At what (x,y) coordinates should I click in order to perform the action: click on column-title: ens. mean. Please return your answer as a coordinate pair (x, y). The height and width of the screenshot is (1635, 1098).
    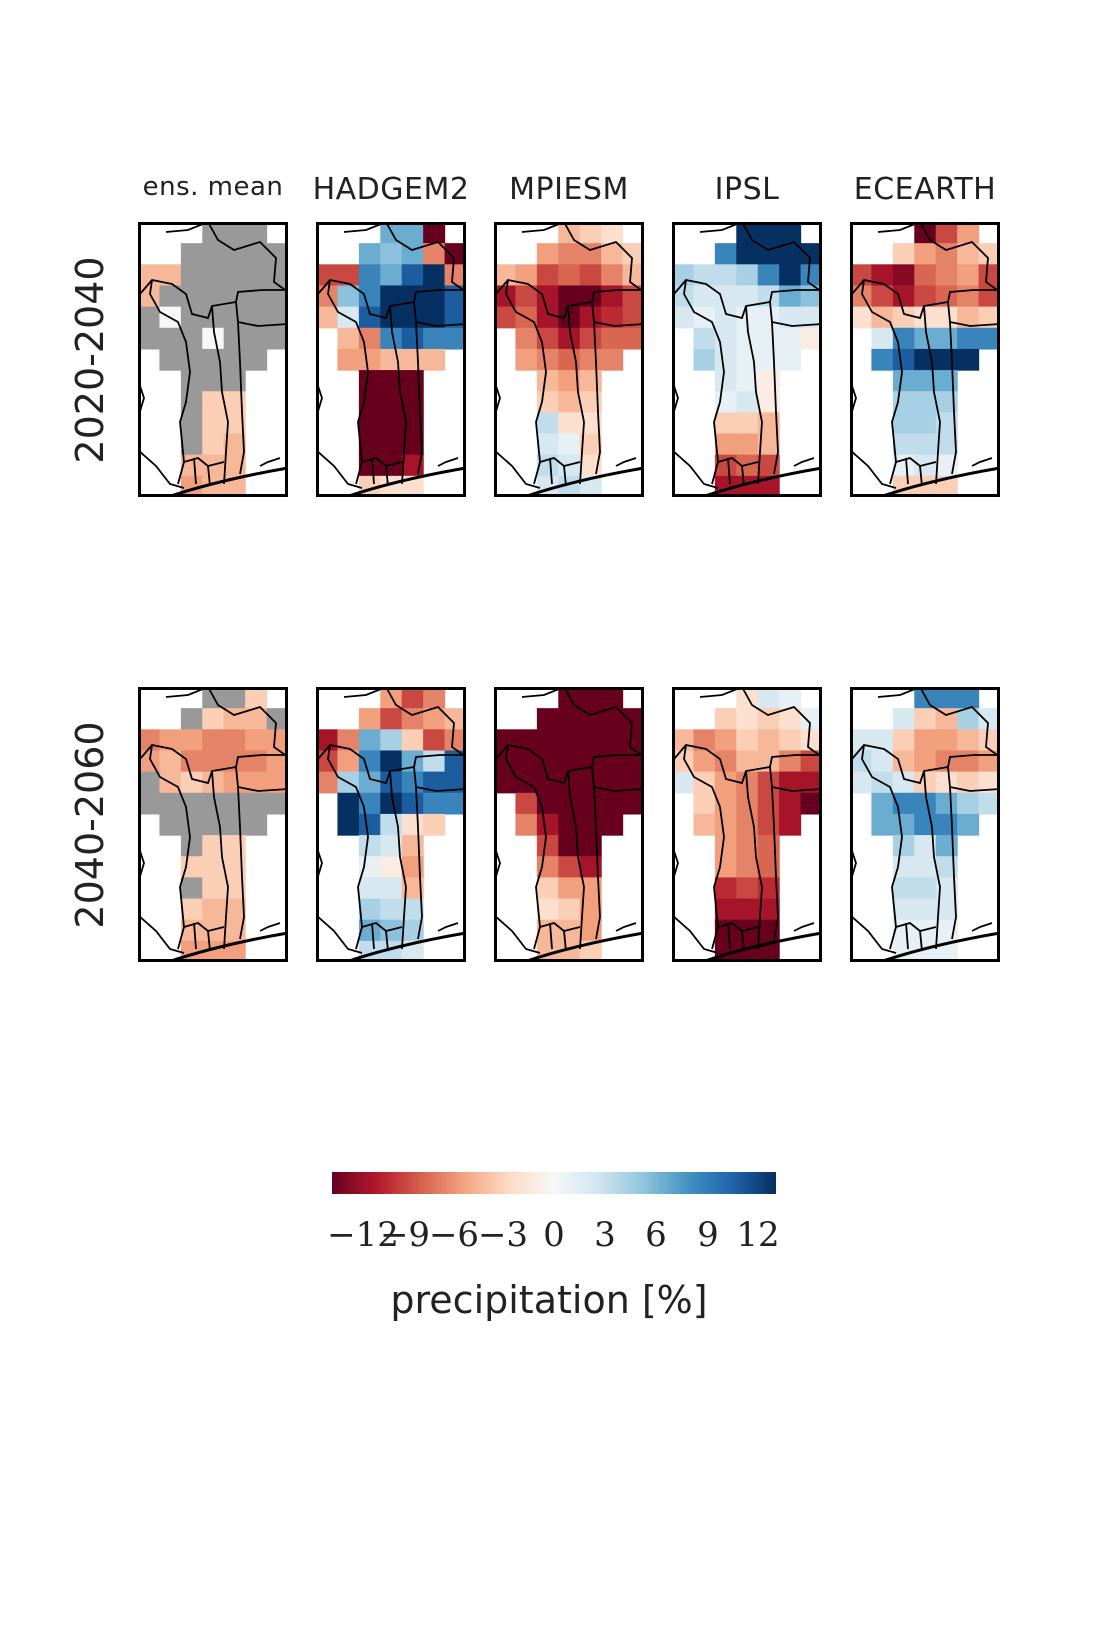
    Looking at the image, I should click on (213, 187).